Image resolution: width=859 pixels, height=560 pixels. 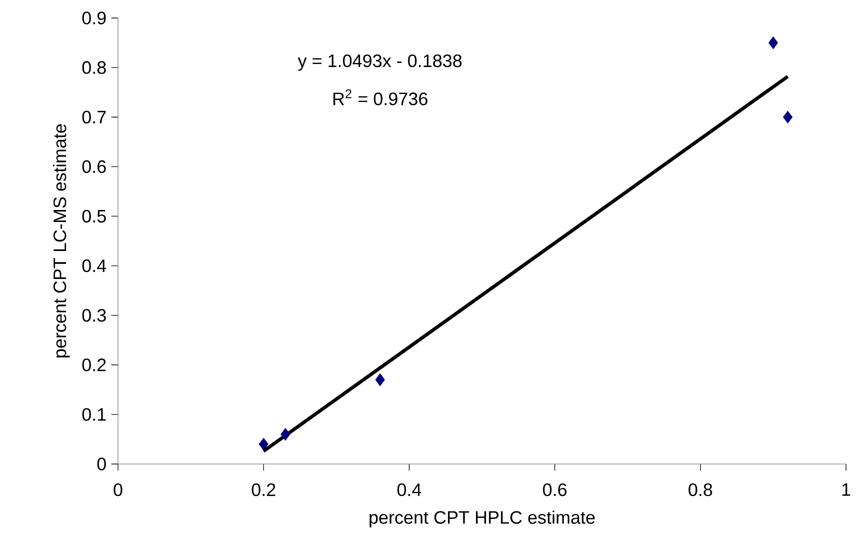 I want to click on x-tick-label: 0.6, so click(x=555, y=489).